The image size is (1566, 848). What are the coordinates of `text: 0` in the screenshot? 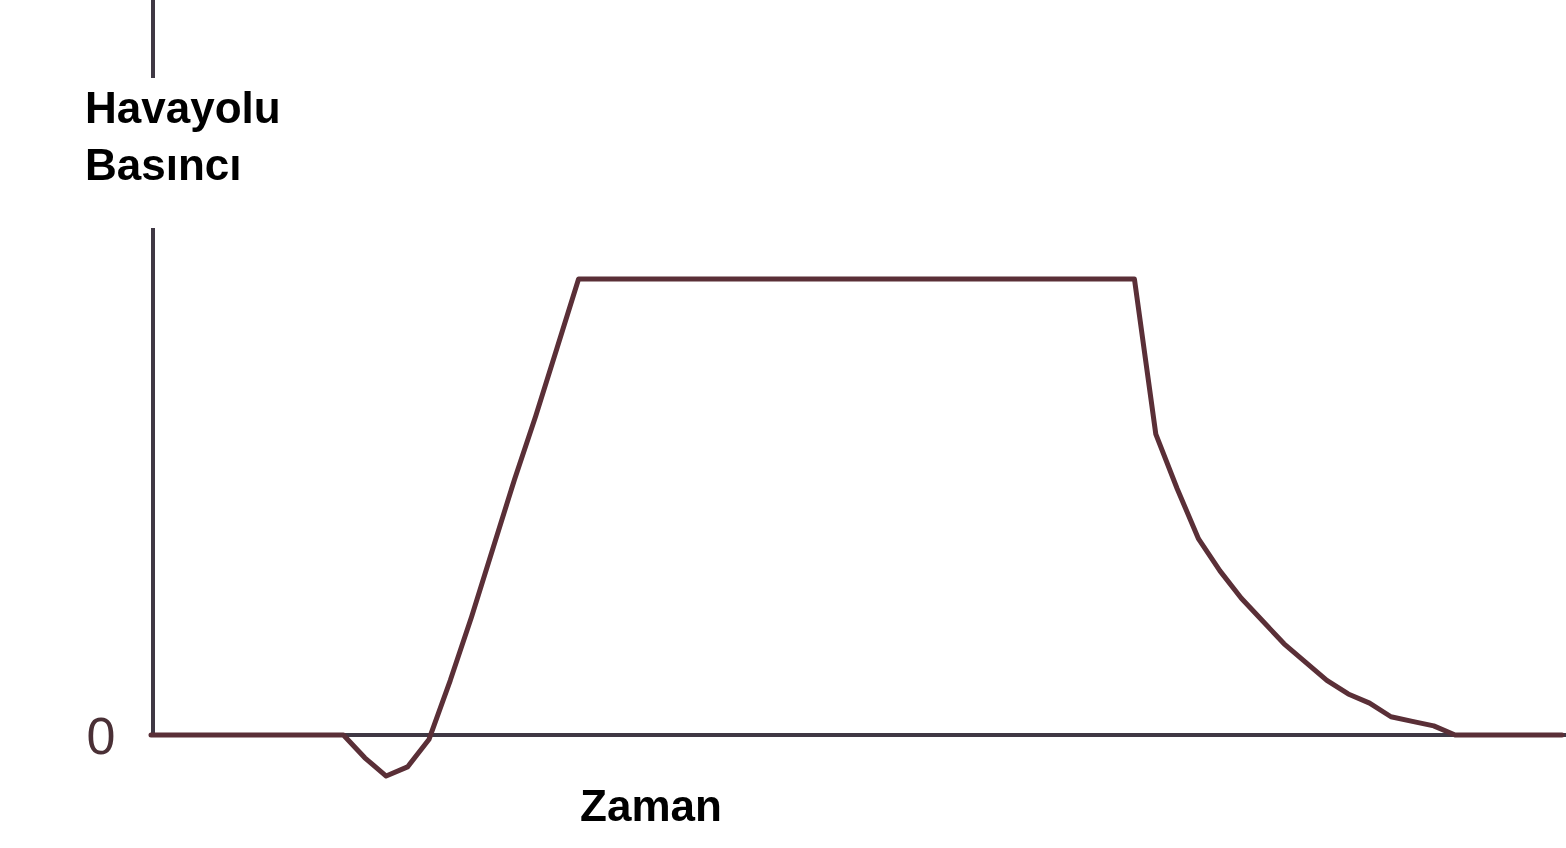 It's located at (101, 736).